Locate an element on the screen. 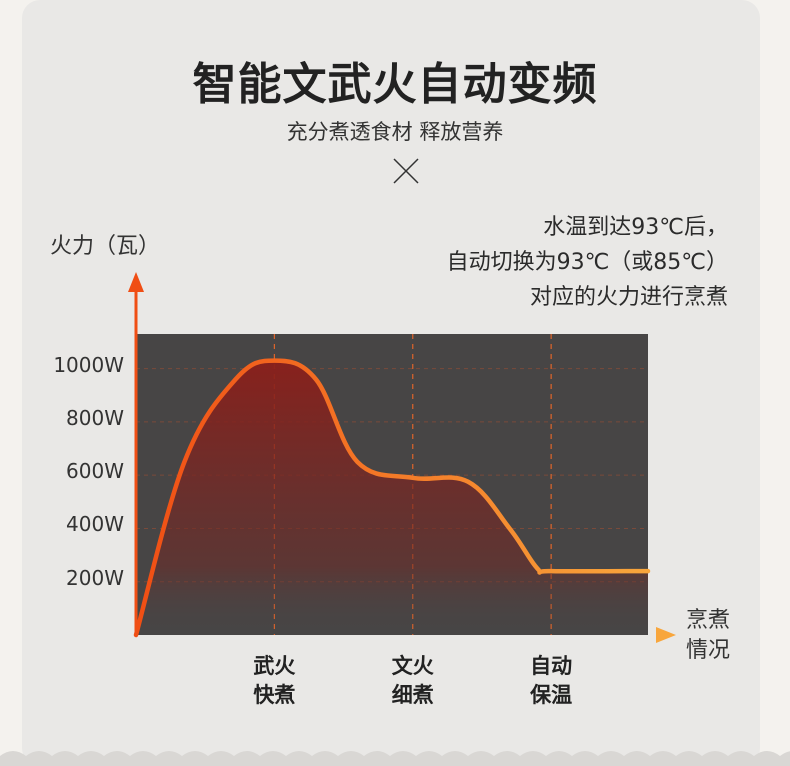 The height and width of the screenshot is (766, 790). phase-label-line: 保温 is located at coordinates (551, 695).